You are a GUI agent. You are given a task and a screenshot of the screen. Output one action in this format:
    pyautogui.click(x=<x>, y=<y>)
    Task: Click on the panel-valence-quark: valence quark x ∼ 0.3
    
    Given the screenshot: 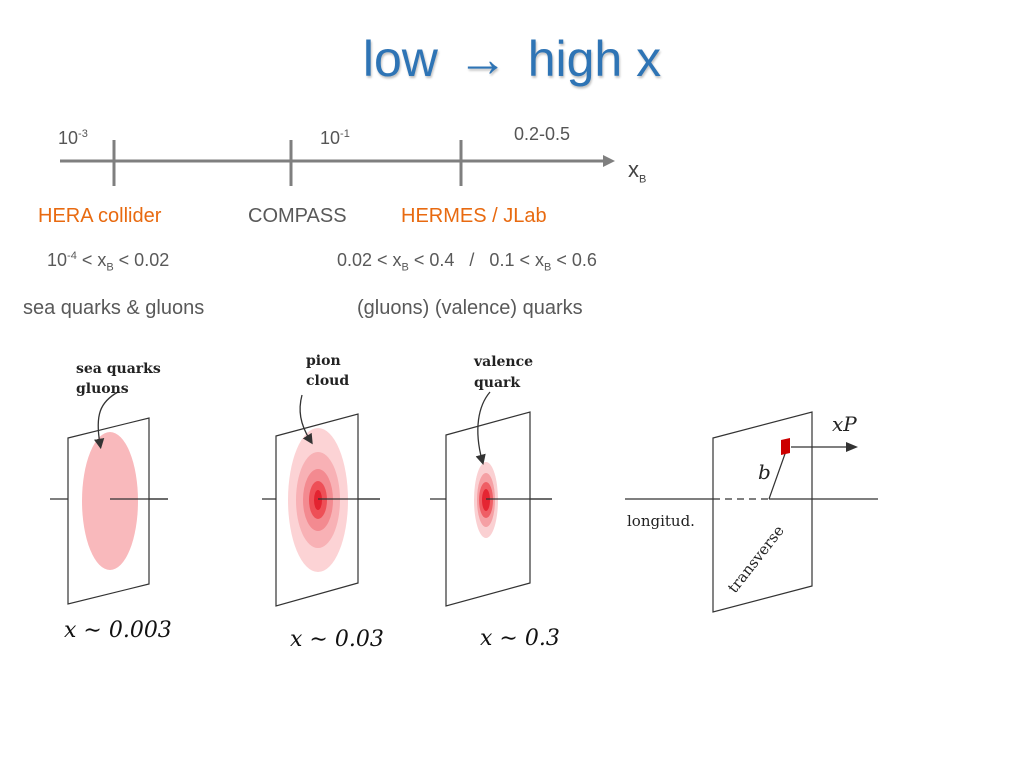 What is the action you would take?
    pyautogui.click(x=495, y=502)
    